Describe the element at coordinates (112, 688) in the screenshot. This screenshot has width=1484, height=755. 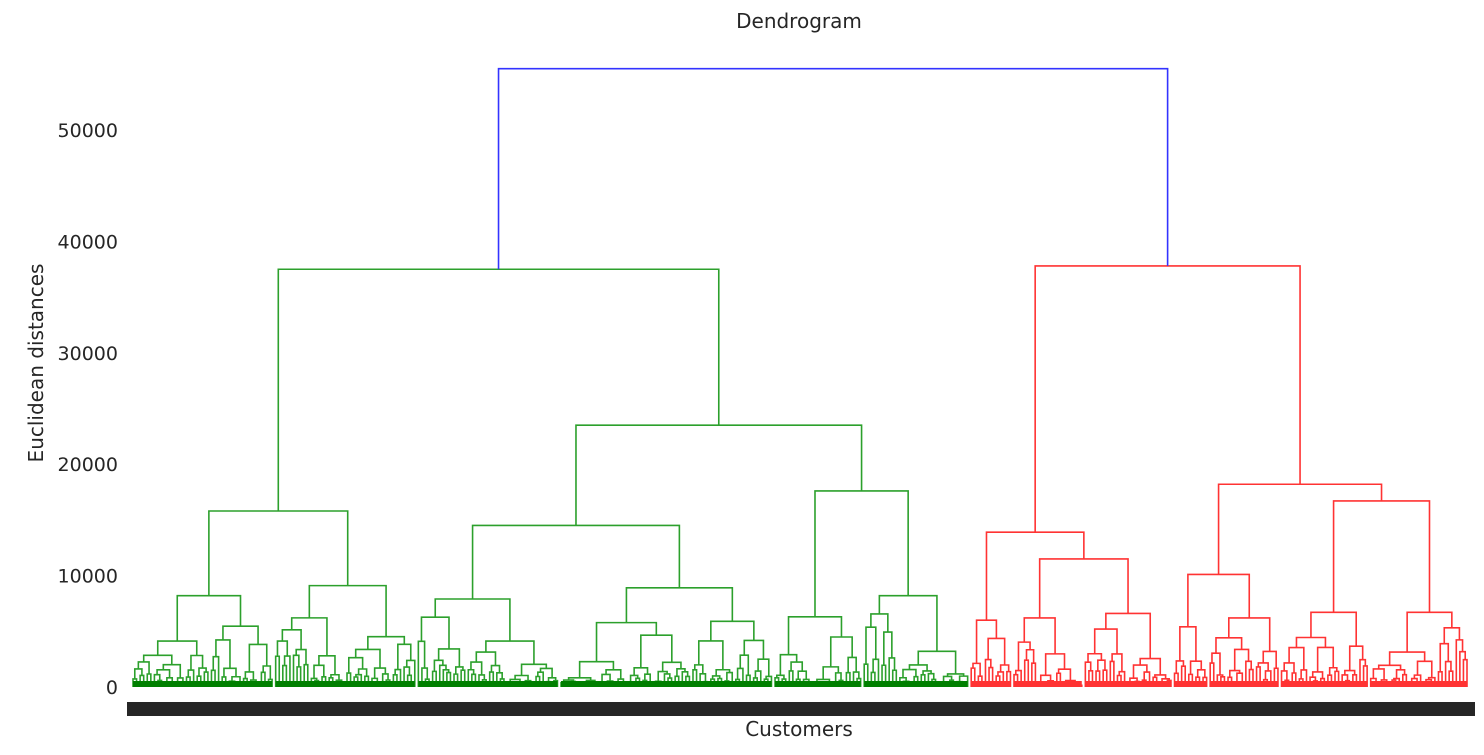
I see `y-tick-label: 0` at that location.